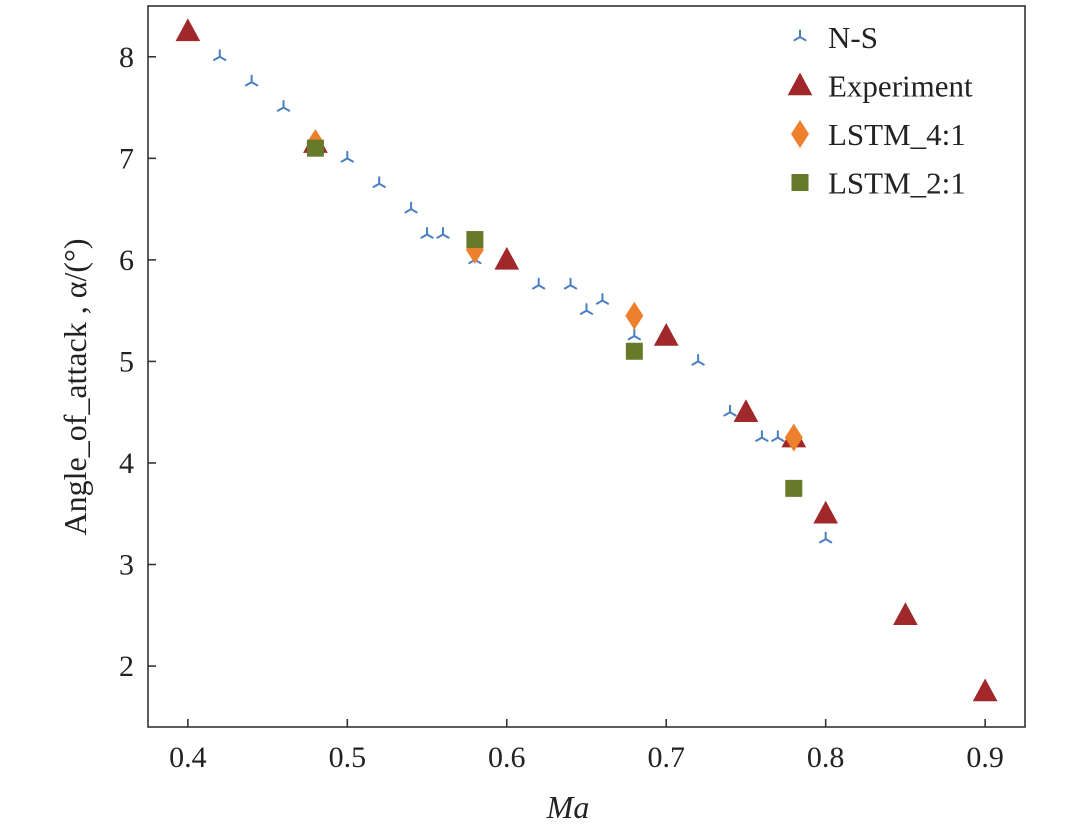 The width and height of the screenshot is (1080, 831). What do you see at coordinates (126, 158) in the screenshot?
I see `y-tick-label: 7` at bounding box center [126, 158].